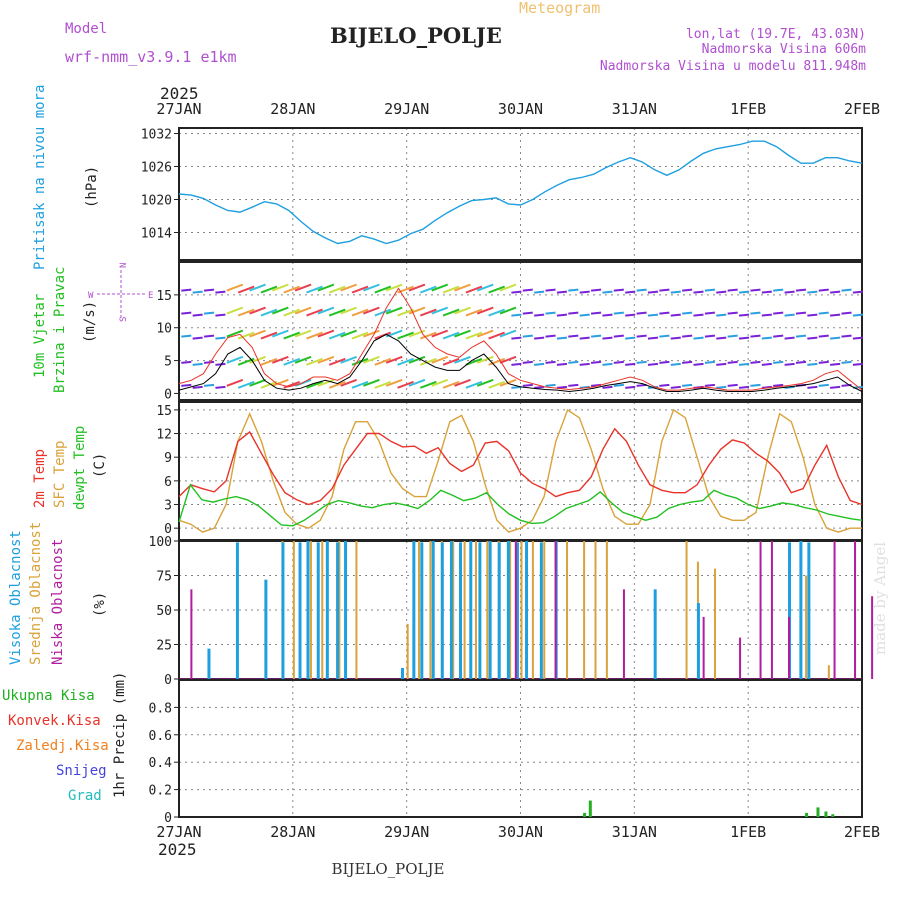  Describe the element at coordinates (168, 680) in the screenshot. I see `y-tick-label: 0` at that location.